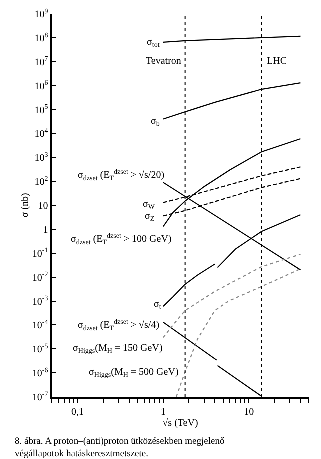 The image size is (321, 459). Describe the element at coordinates (41, 109) in the screenshot. I see `y-tick-label: 10$^{5}$` at that location.